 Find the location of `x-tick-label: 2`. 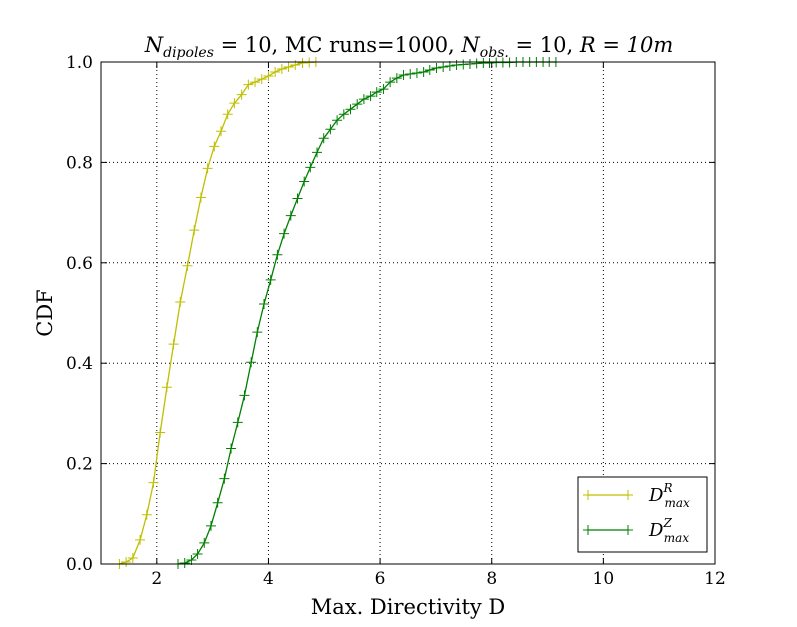

x-tick-label: 2 is located at coordinates (156, 579).